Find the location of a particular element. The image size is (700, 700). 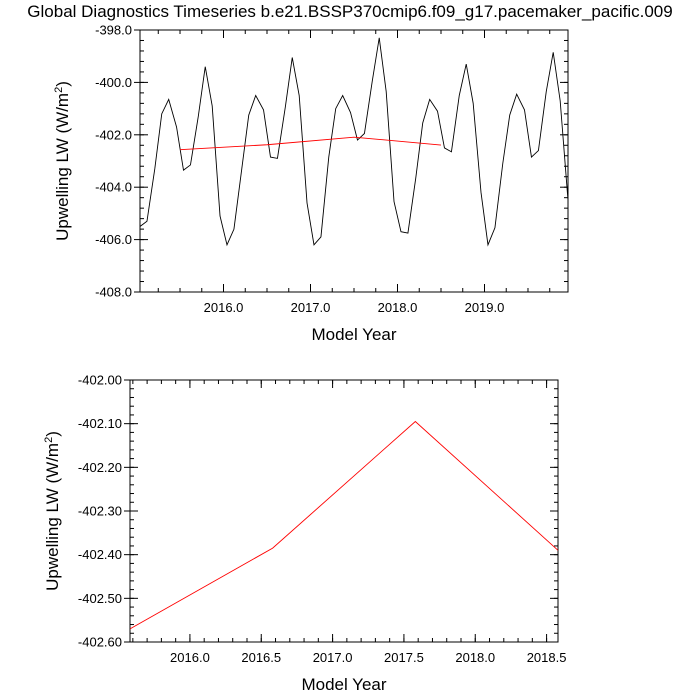

y-tick-label: -398.0 is located at coordinates (113, 30).